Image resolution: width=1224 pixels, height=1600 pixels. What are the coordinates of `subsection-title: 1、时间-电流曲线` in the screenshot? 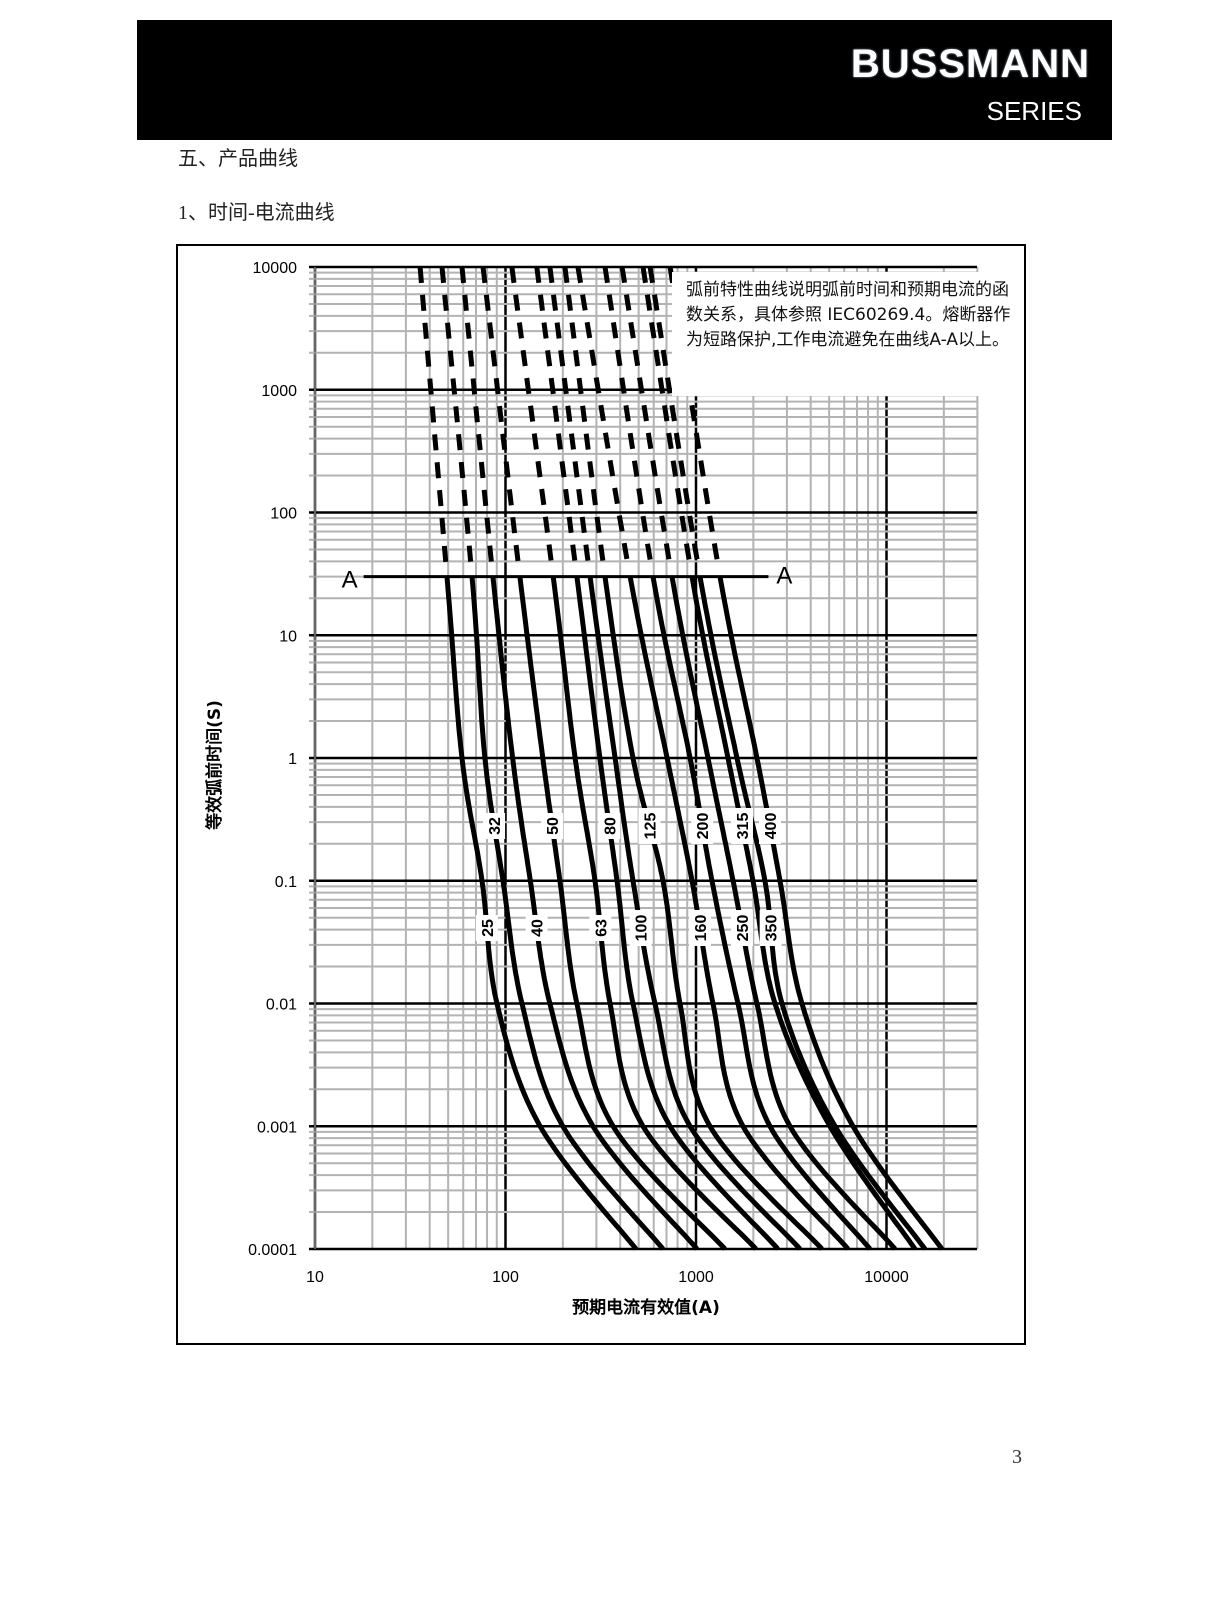 It's located at (256, 213).